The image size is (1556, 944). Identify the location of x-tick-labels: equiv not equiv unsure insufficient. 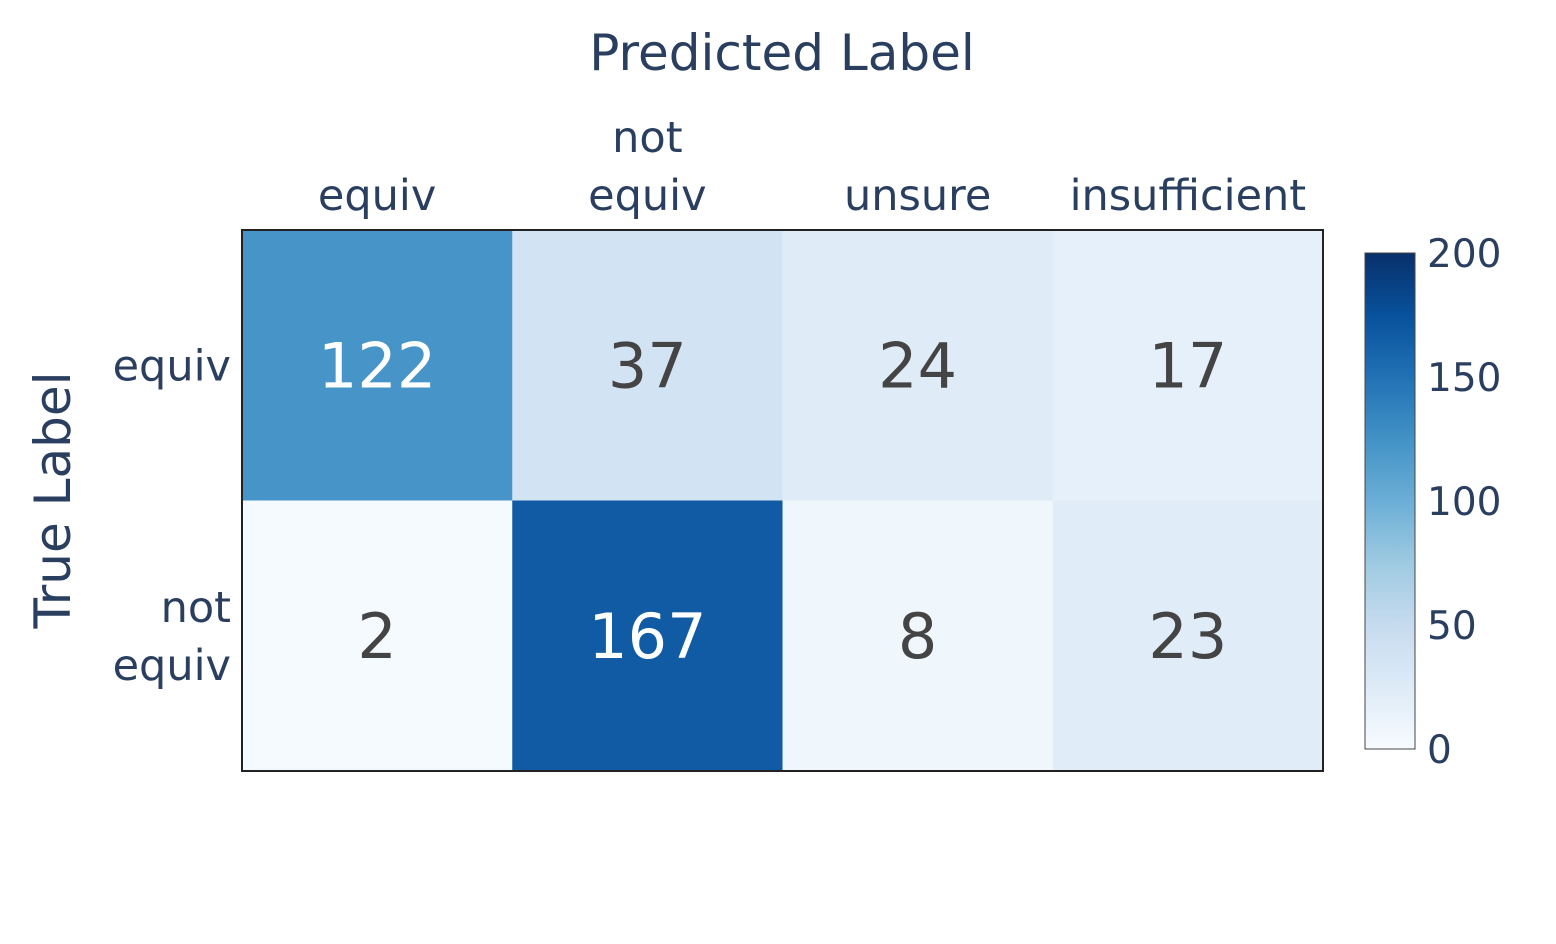
(812, 167).